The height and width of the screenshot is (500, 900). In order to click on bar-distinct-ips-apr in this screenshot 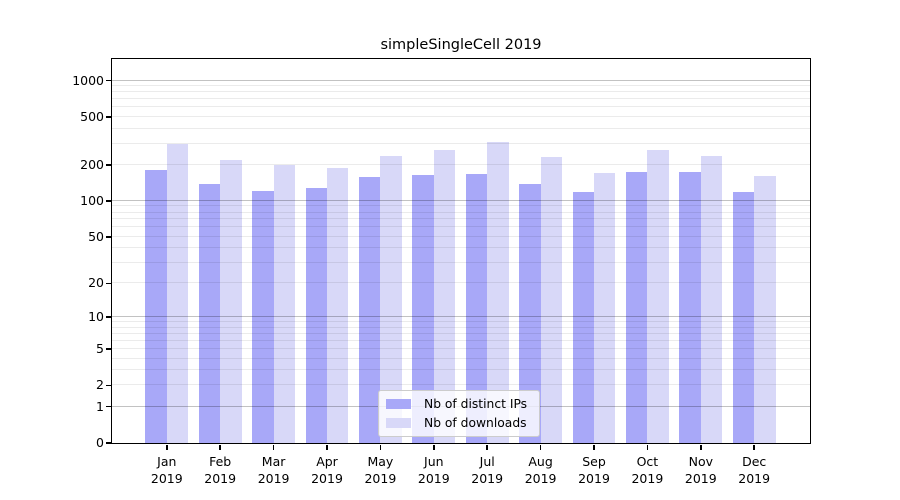, I will do `click(316, 315)`.